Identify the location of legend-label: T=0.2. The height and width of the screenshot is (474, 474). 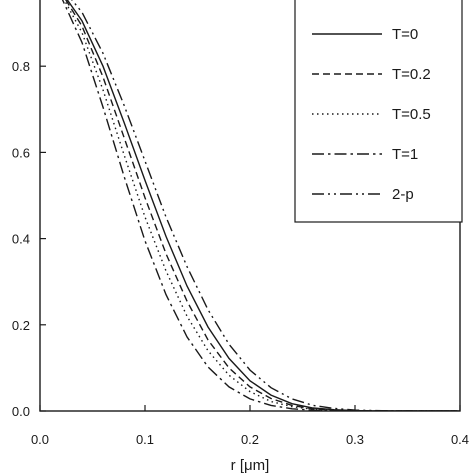
(411, 74).